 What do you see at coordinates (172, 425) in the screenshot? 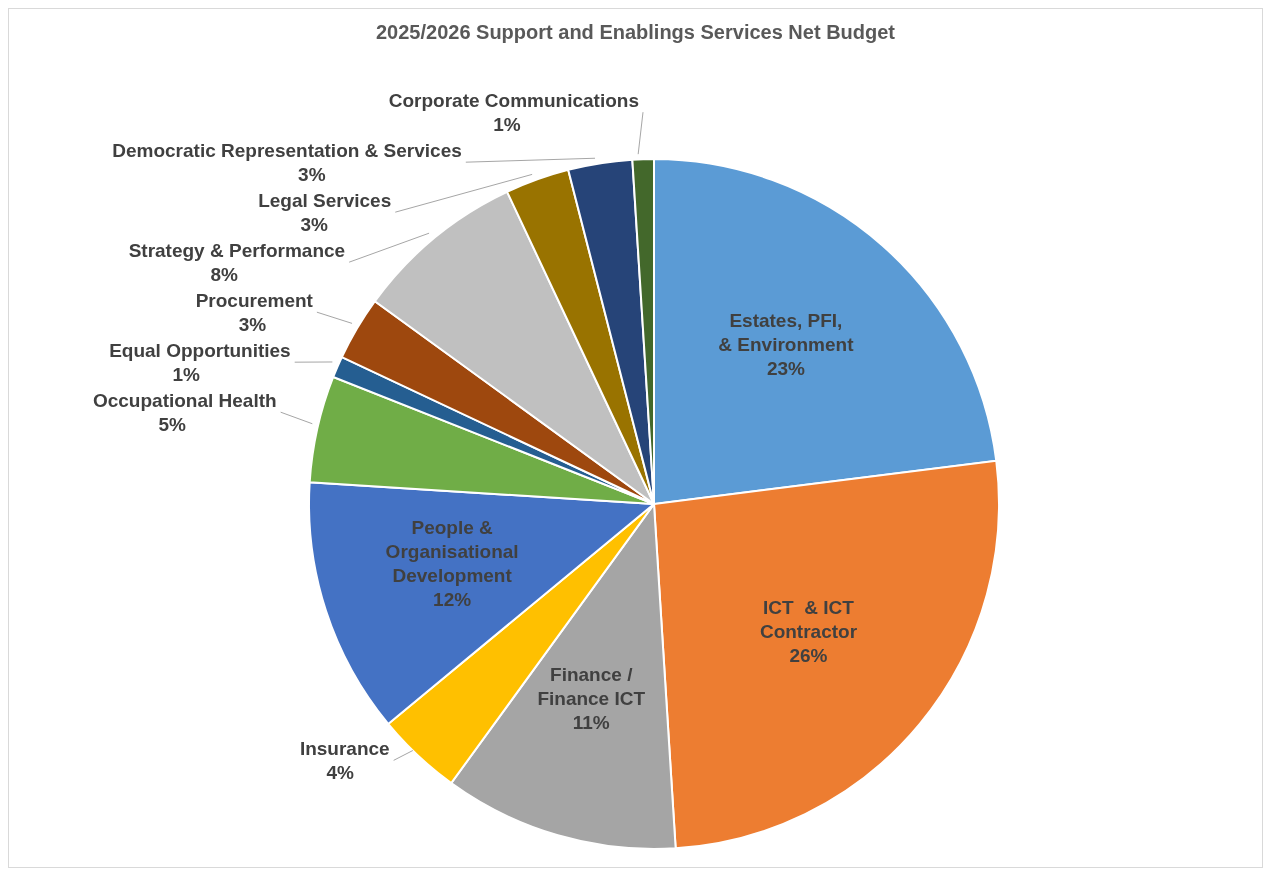
I see `data-label: 5%` at bounding box center [172, 425].